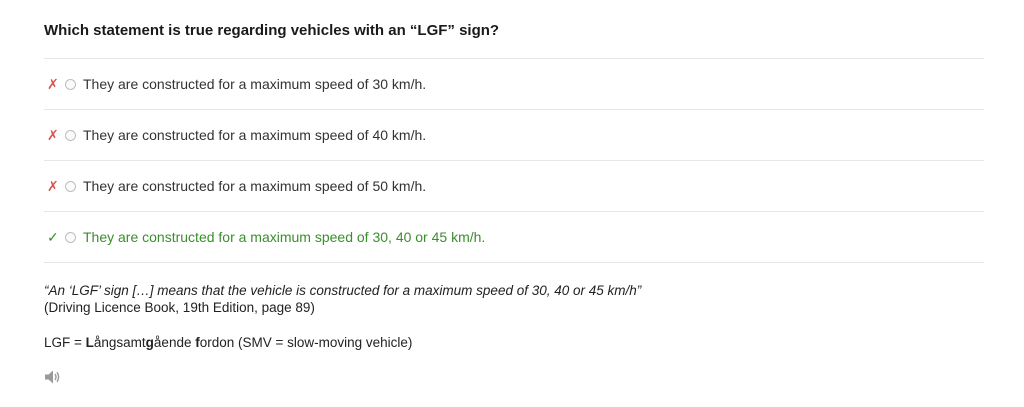 Image resolution: width=1024 pixels, height=407 pixels. Describe the element at coordinates (53, 236) in the screenshot. I see `check-mark-icon: ✓` at that location.